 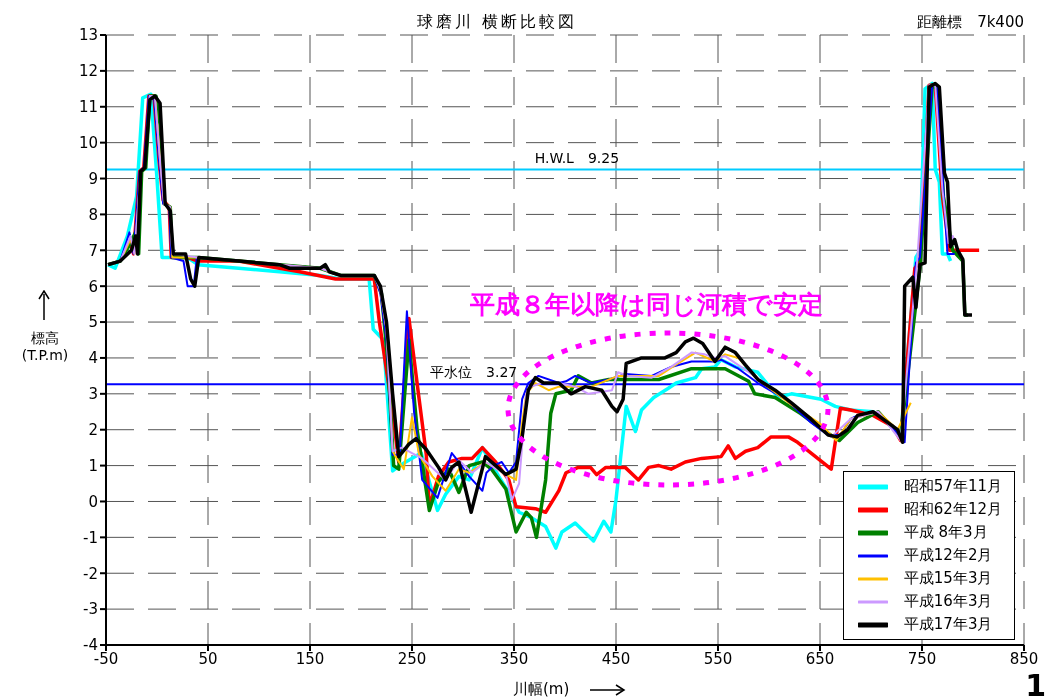 What do you see at coordinates (646, 305) in the screenshot?
I see `annotation: 平成８年以降は同じ河積で安定` at bounding box center [646, 305].